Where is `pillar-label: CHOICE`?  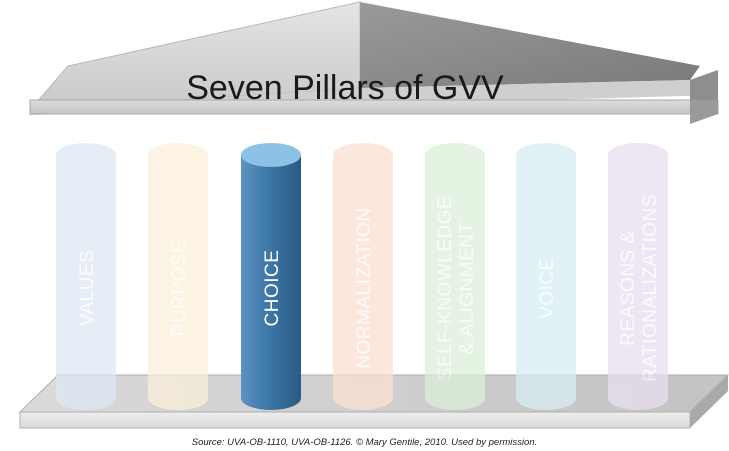 pillar-label: CHOICE is located at coordinates (272, 288).